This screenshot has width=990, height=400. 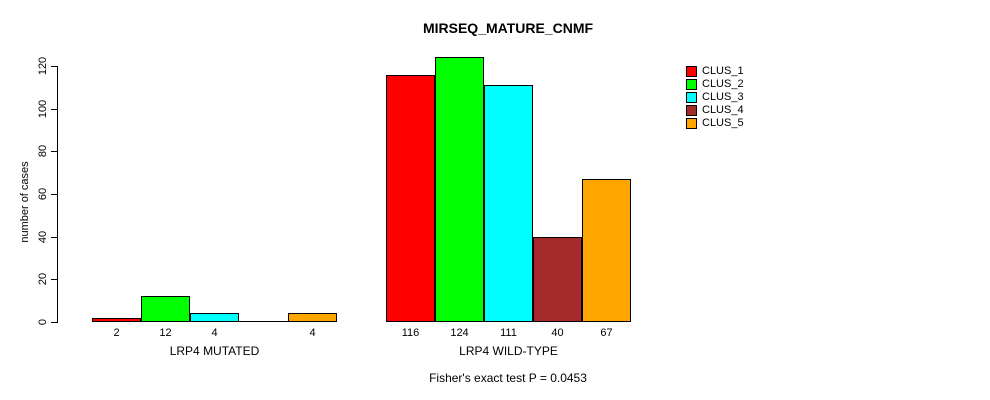 I want to click on legend-label-clus-2: CLUS_2, so click(x=723, y=84).